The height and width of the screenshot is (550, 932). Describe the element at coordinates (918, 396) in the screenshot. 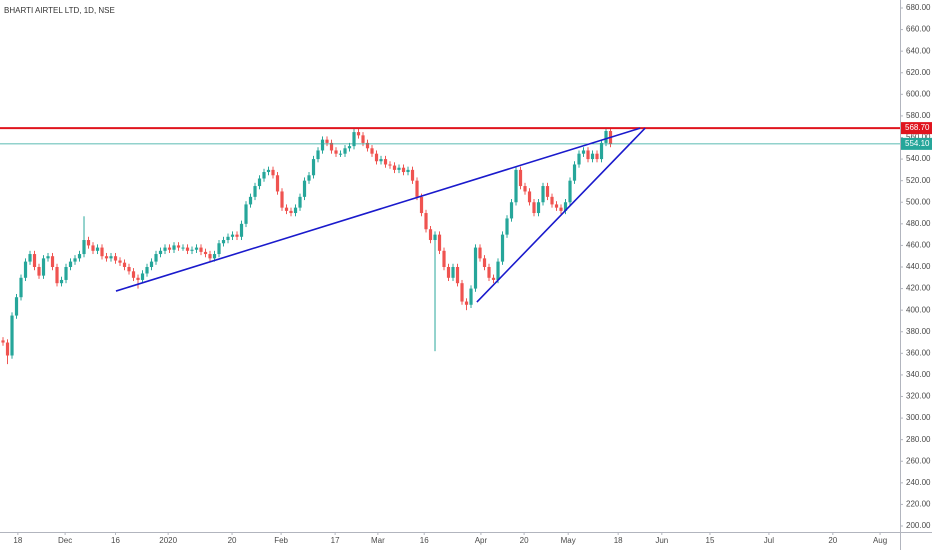

I see `y-tick-label: 320.00` at that location.